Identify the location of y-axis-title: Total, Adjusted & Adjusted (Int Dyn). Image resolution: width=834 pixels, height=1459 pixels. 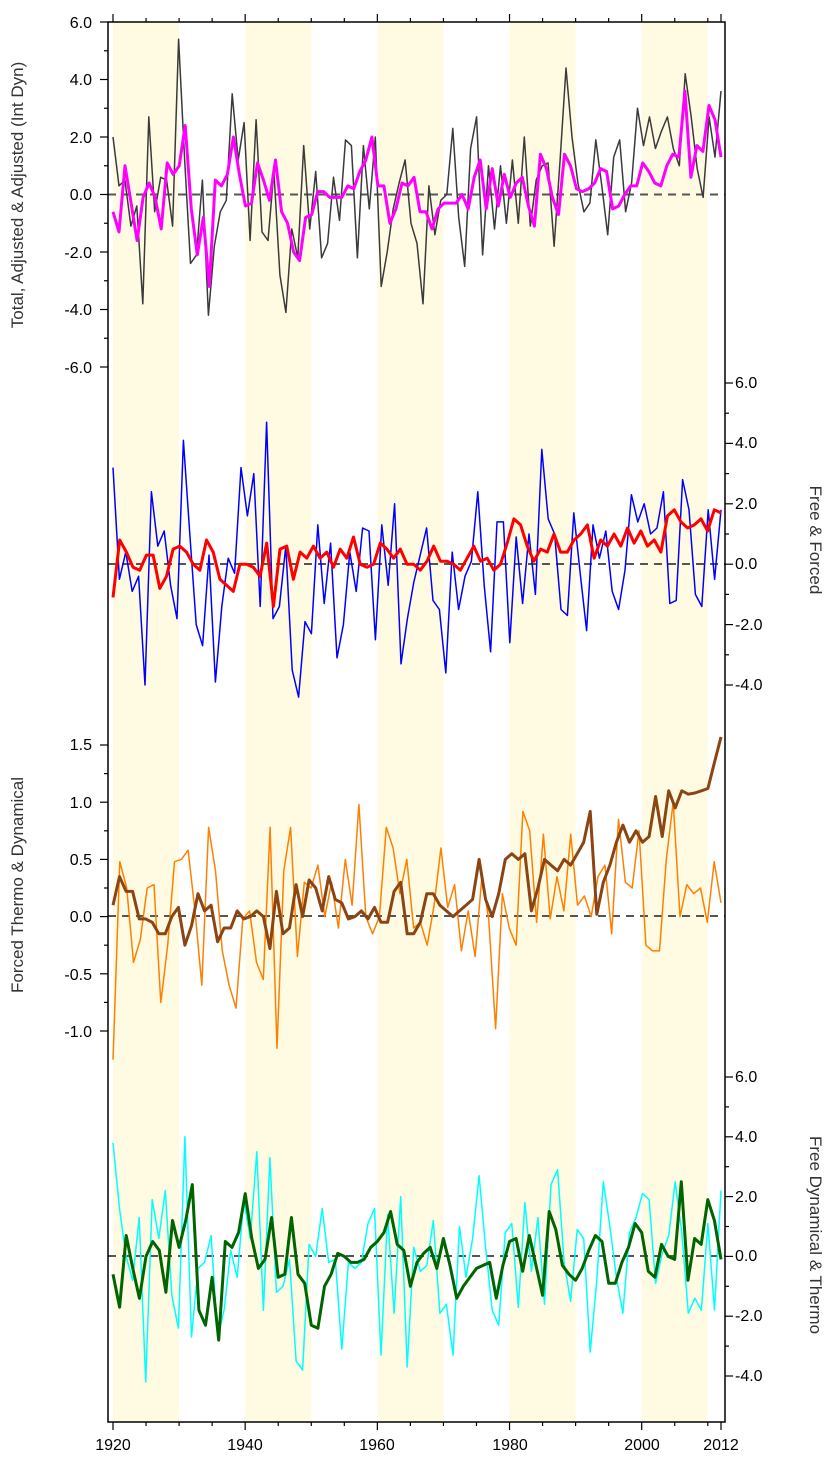
(17, 195).